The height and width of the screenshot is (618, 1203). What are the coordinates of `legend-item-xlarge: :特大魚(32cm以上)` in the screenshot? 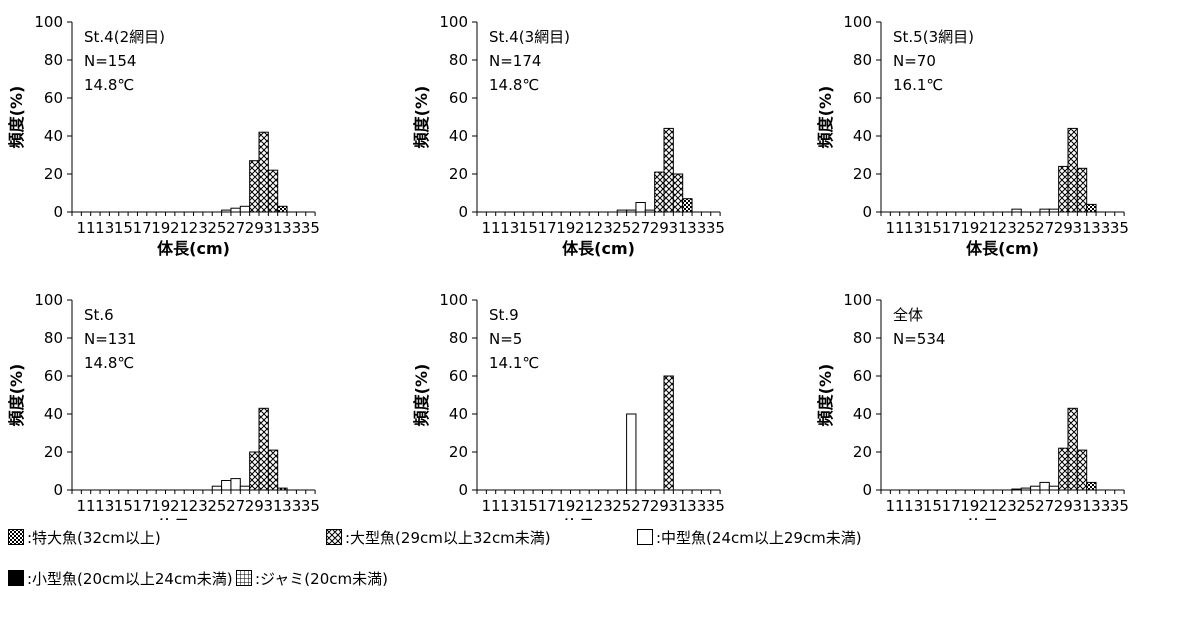 It's located at (84, 537).